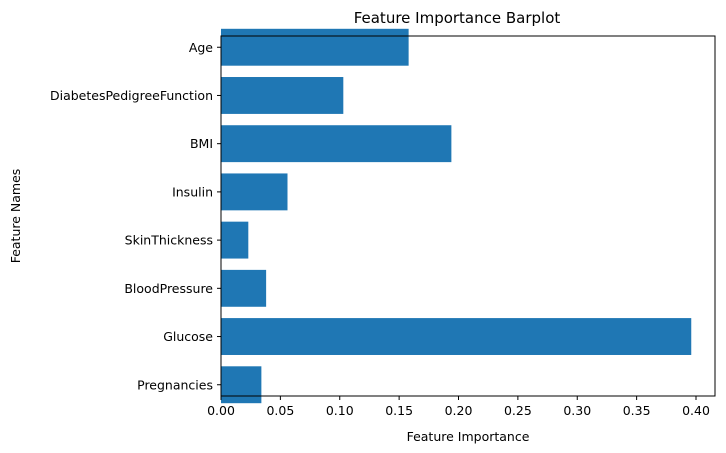 The image size is (726, 453). Describe the element at coordinates (131, 95) in the screenshot. I see `y-tick-label-diabetespedigreefunction: DiabetesPedigreeFunction` at that location.